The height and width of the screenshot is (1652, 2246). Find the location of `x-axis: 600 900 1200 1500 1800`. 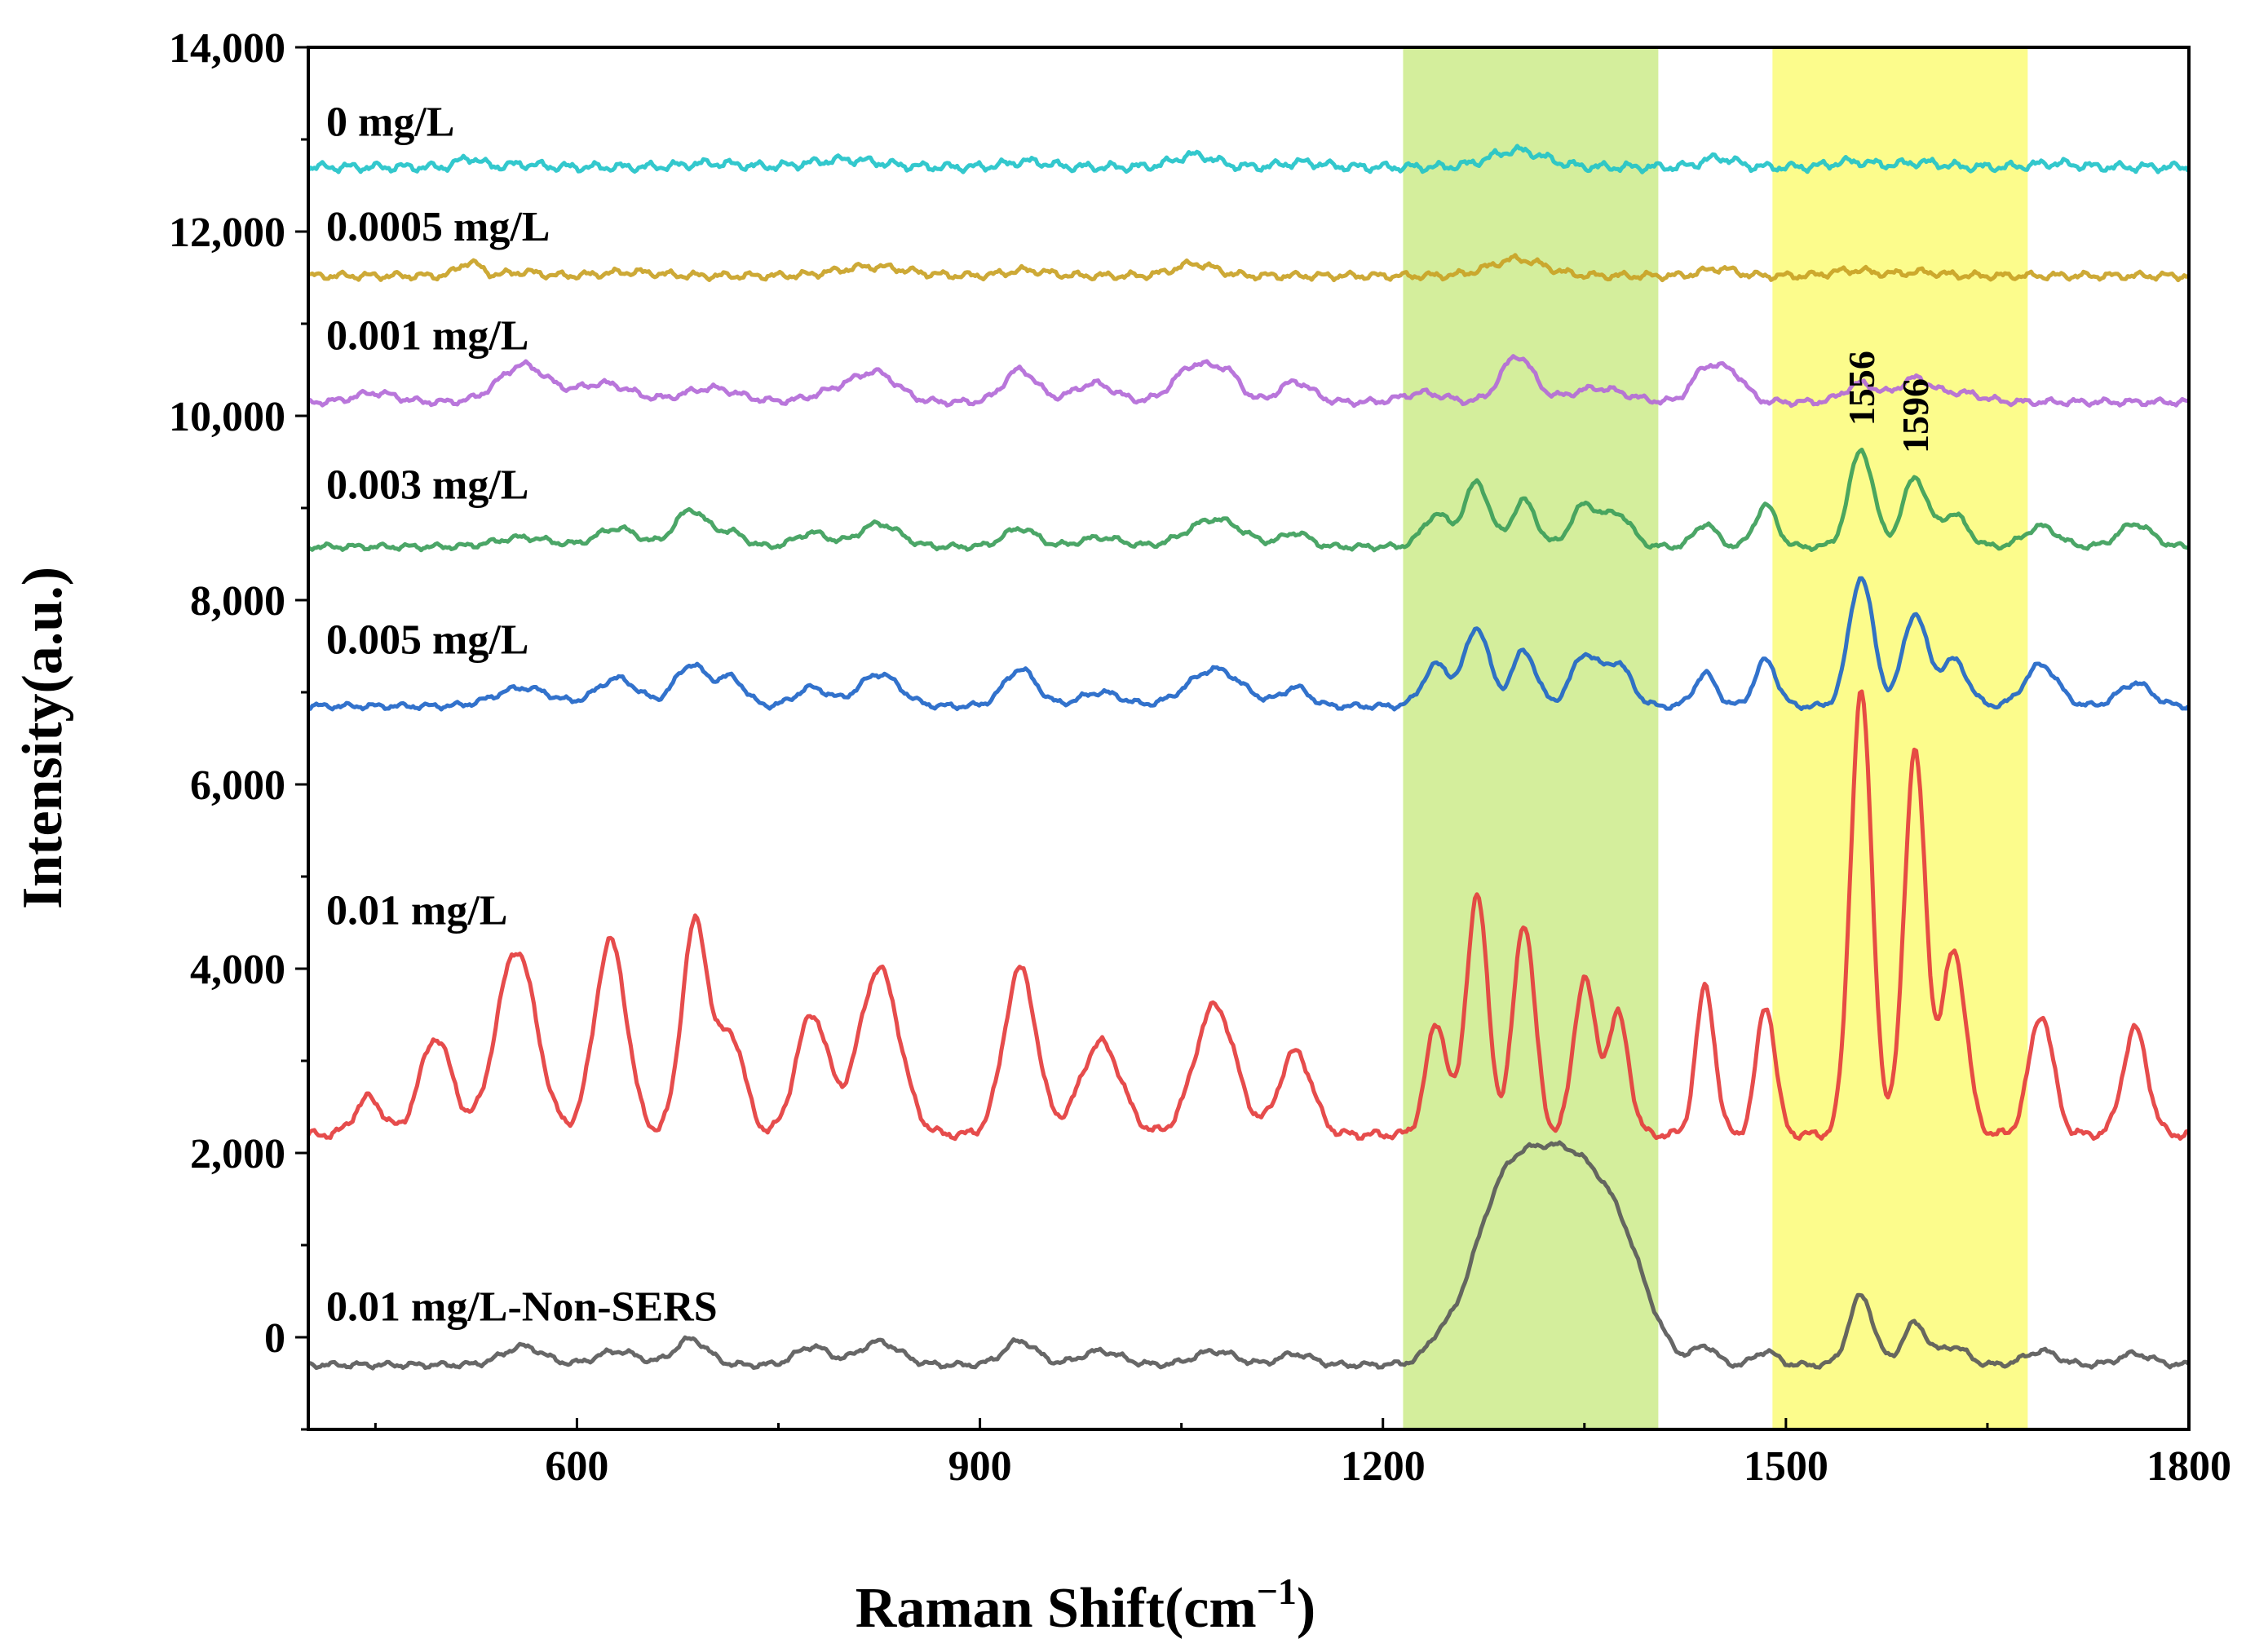

x-axis: 600 900 1200 1500 1800 is located at coordinates (1302, 1454).